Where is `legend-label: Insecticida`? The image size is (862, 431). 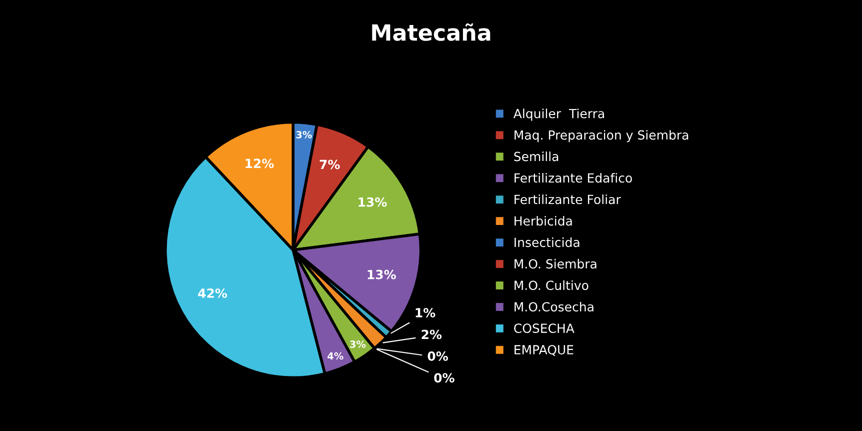
legend-label: Insecticida is located at coordinates (547, 242).